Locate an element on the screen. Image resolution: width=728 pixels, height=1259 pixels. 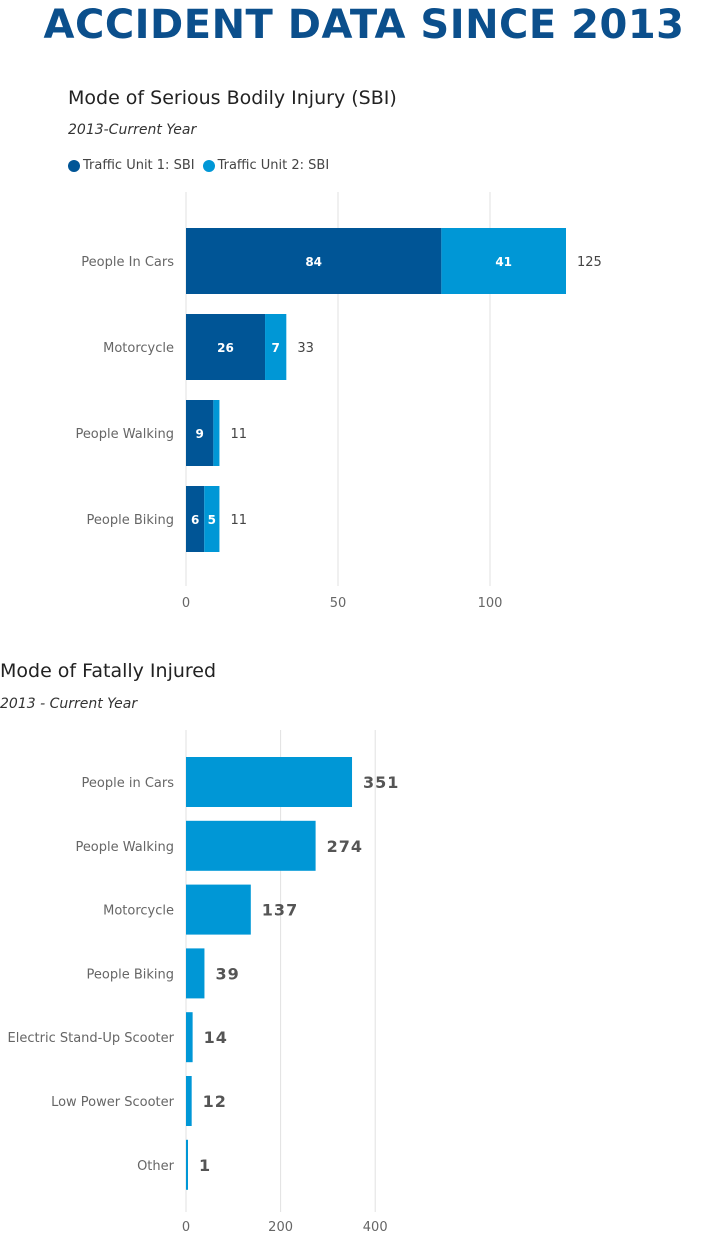
category-label: Low Power Scooter is located at coordinates (113, 1102).